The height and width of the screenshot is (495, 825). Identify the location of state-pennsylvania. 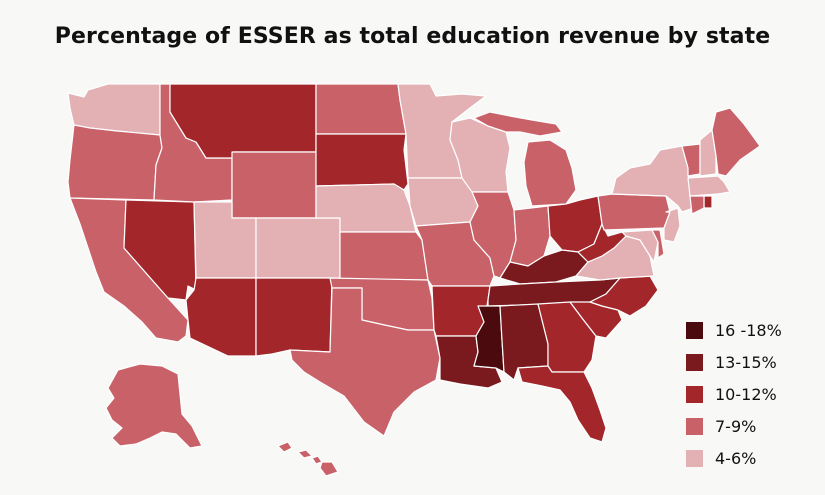
(634, 212).